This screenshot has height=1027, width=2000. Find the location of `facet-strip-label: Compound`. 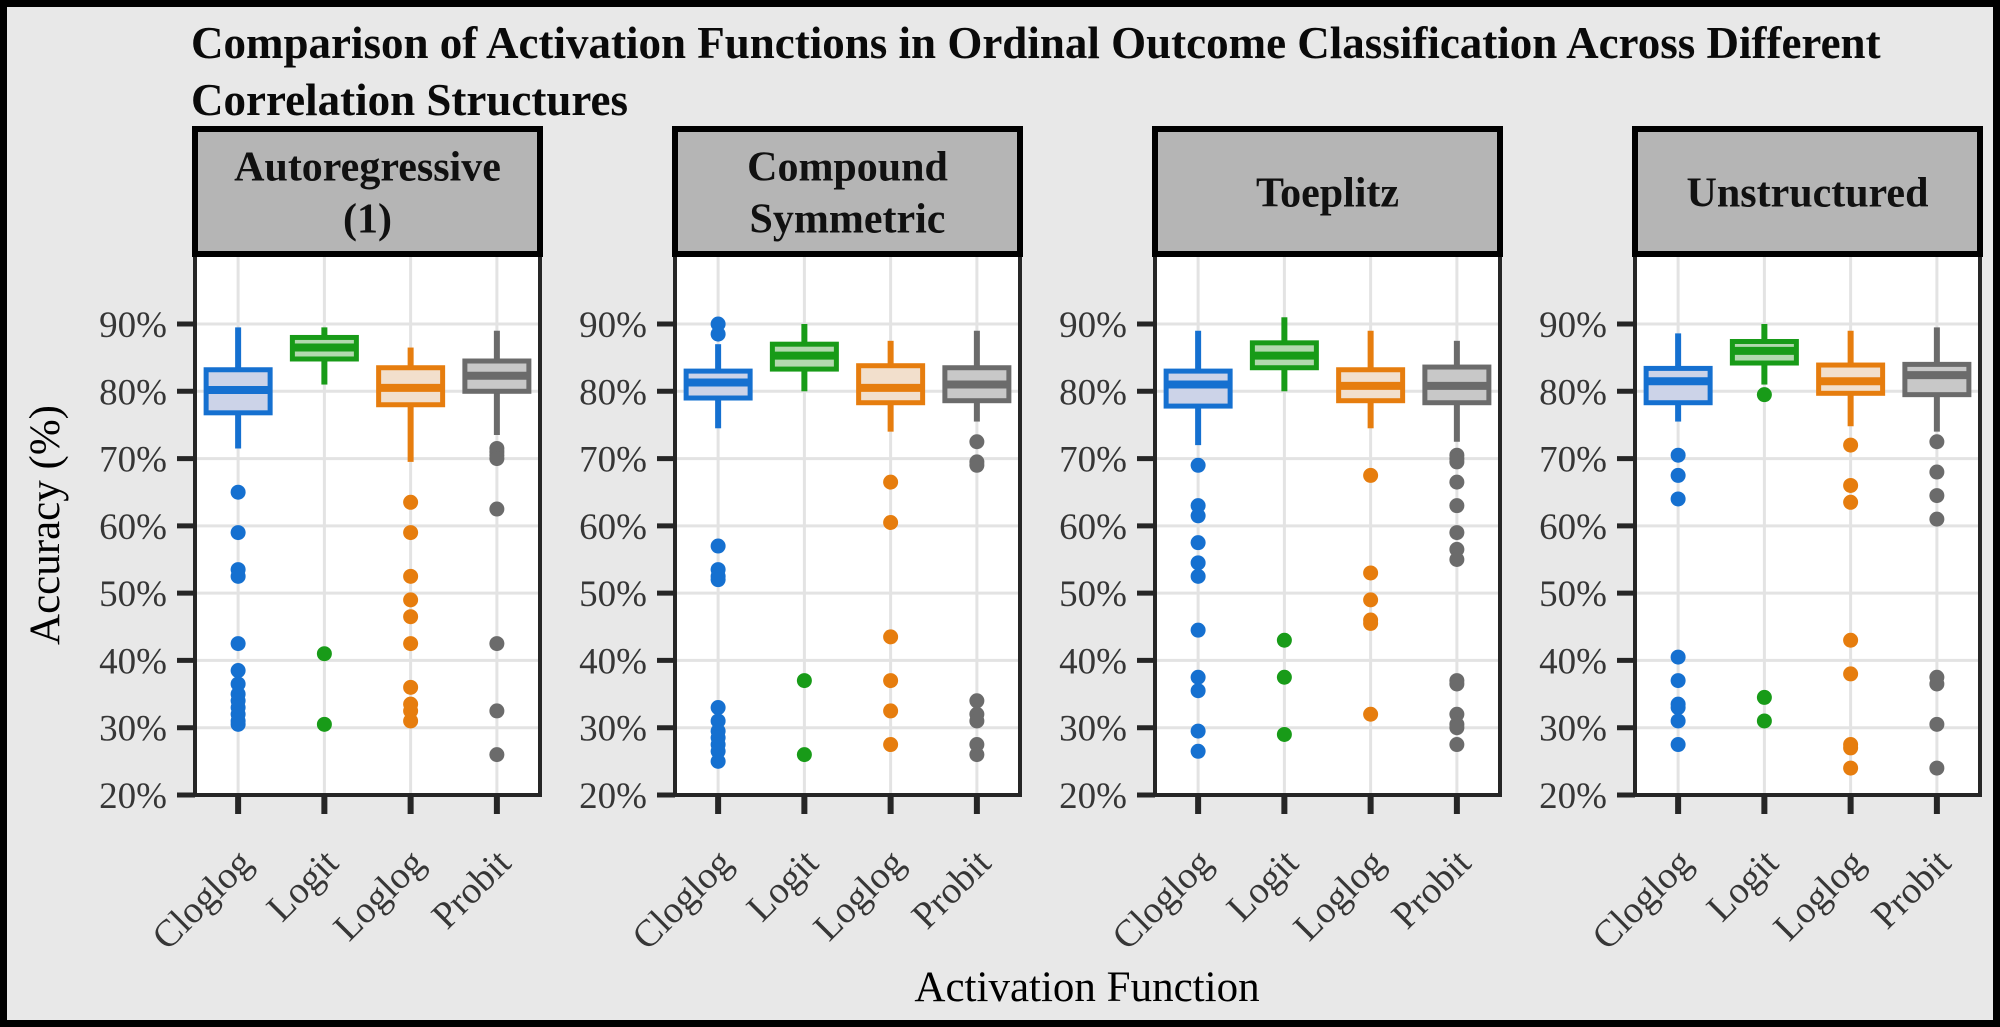

facet-strip-label: Compound is located at coordinates (847, 168).